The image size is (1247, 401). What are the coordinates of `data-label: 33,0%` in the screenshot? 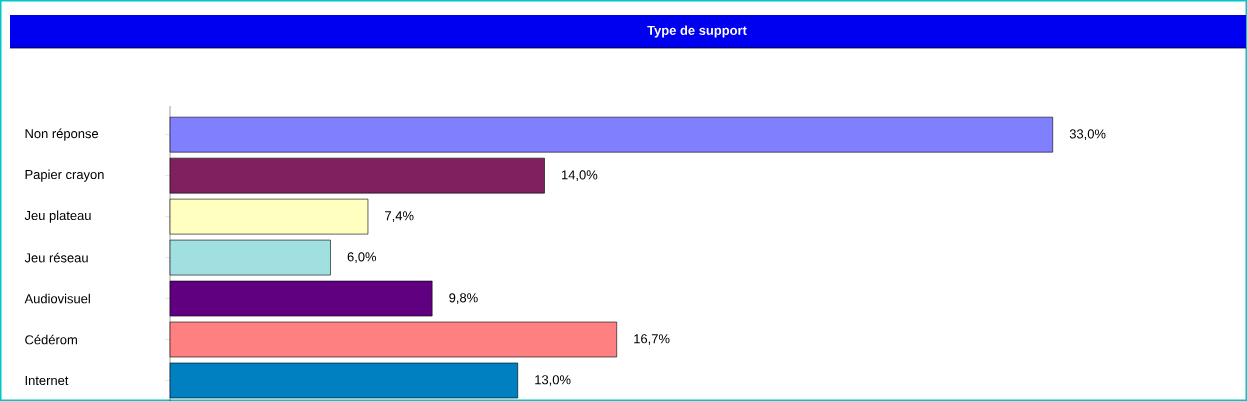 It's located at (1087, 134).